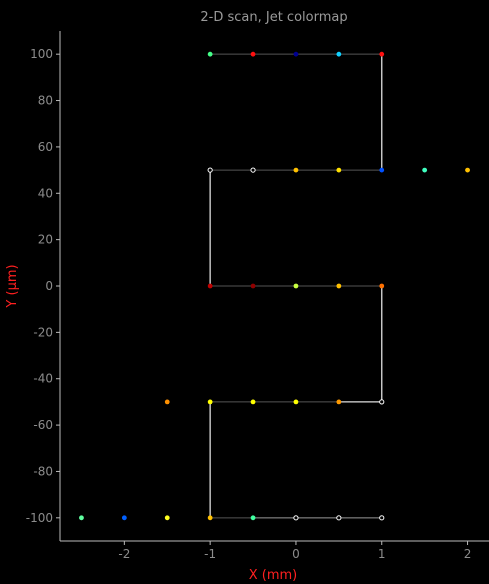 This screenshot has width=489, height=584. I want to click on y-axis-label: Y (µm), so click(12, 286).